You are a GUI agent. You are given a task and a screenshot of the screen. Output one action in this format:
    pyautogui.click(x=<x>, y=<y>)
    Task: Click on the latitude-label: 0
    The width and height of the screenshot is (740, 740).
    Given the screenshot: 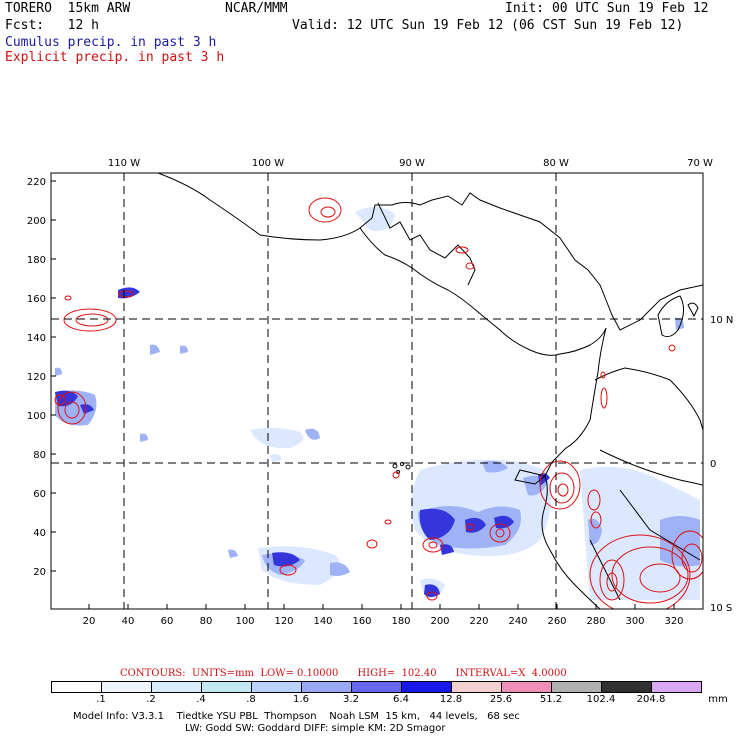 What is the action you would take?
    pyautogui.click(x=713, y=464)
    